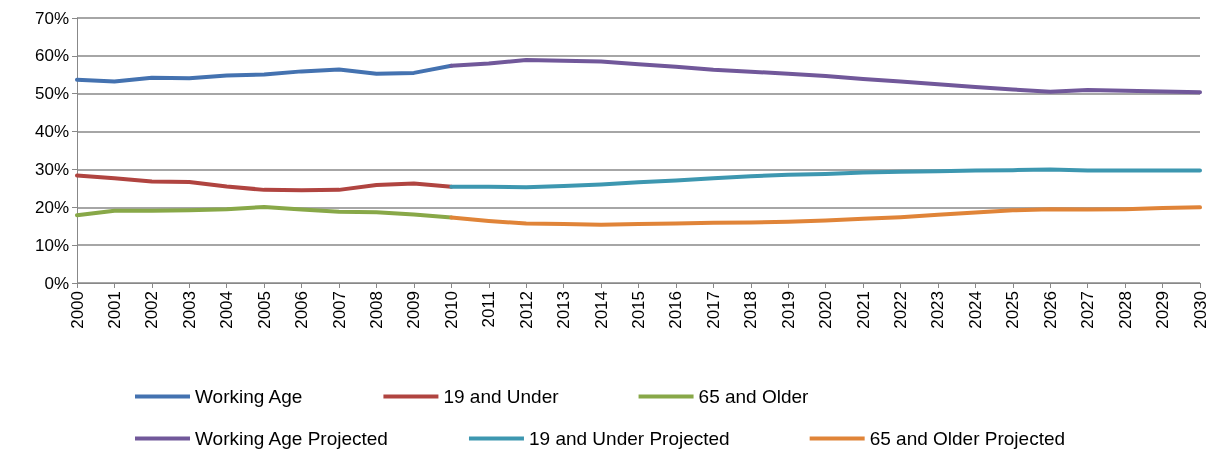 Image resolution: width=1215 pixels, height=459 pixels. Describe the element at coordinates (1050, 310) in the screenshot. I see `x-tick-label: 2026` at that location.